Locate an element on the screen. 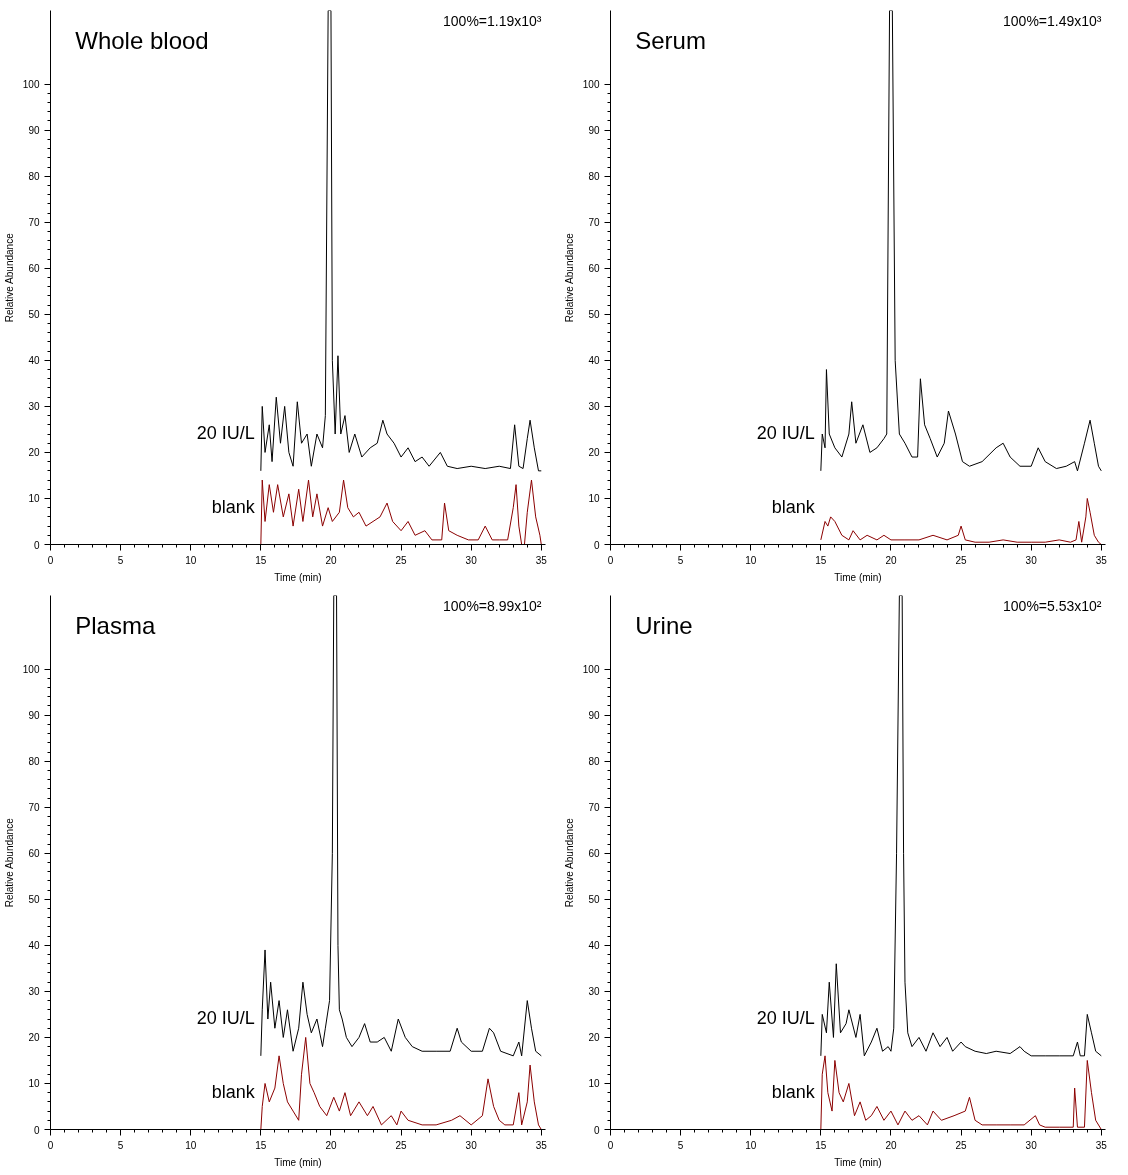 Image resolution: width=1128 pixels, height=1175 pixels. text: Plasma is located at coordinates (115, 625).